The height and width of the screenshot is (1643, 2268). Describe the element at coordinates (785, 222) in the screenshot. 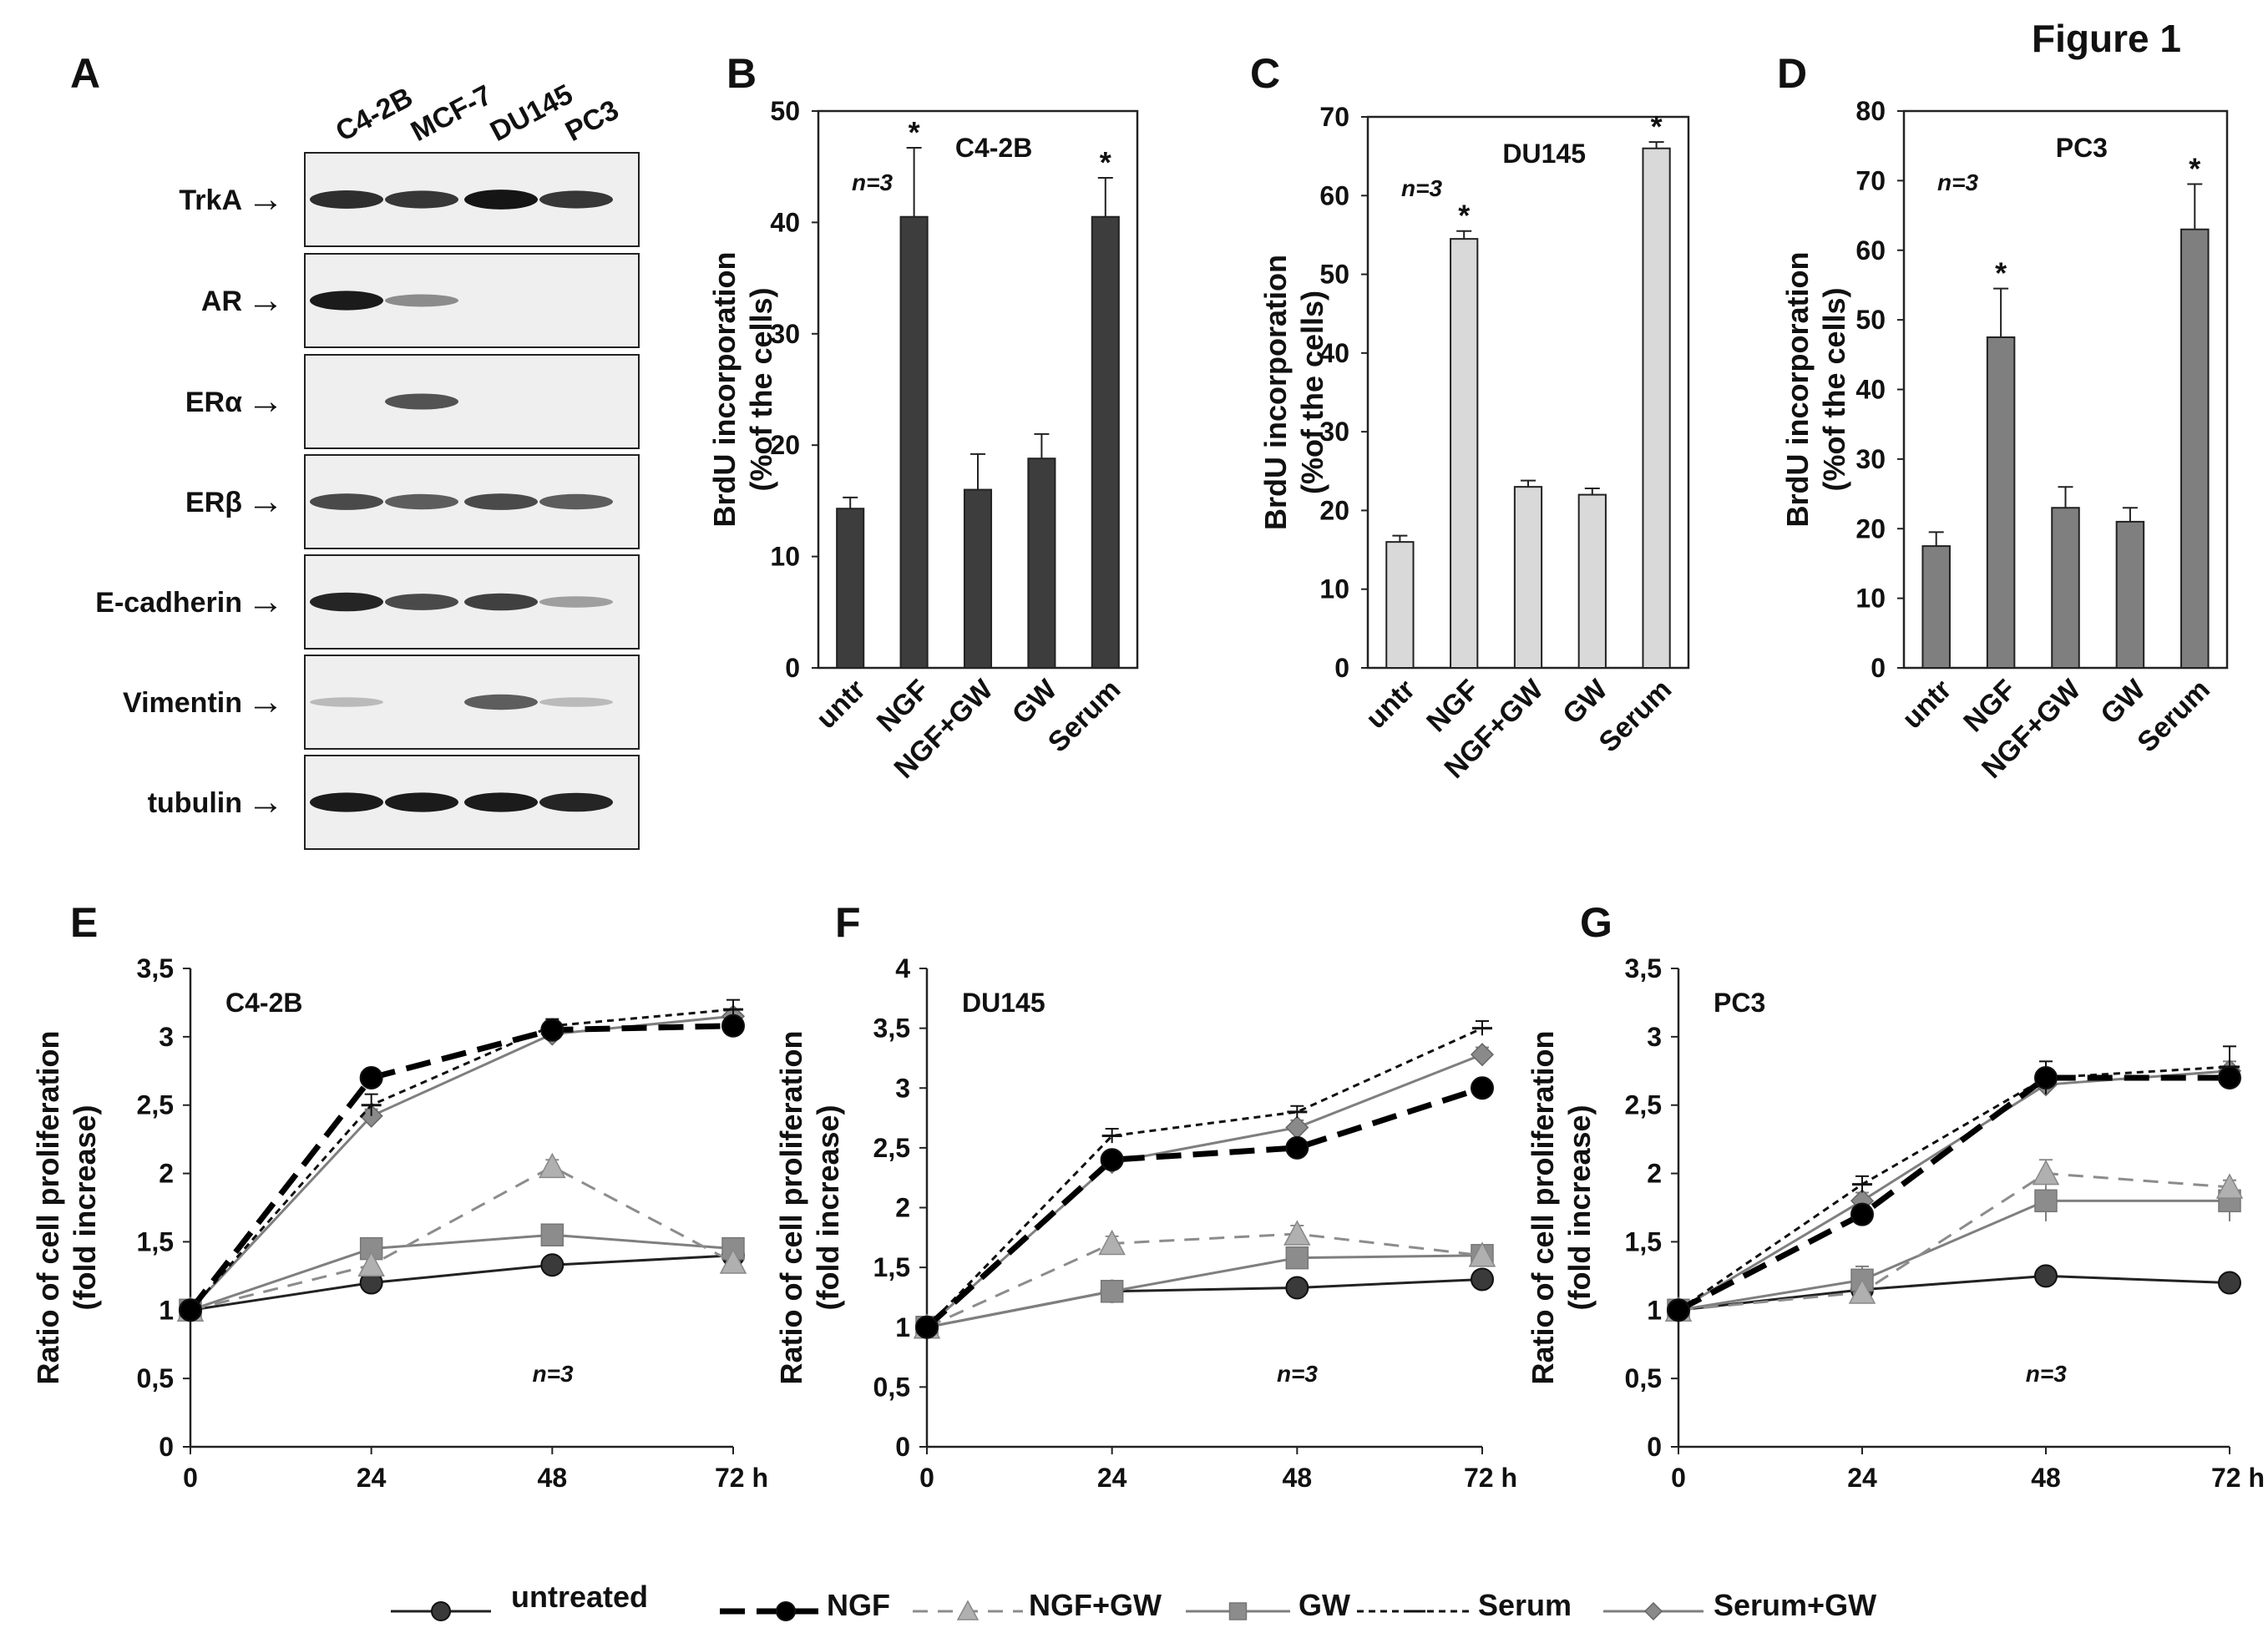

I see `y-tick-label: 40` at that location.